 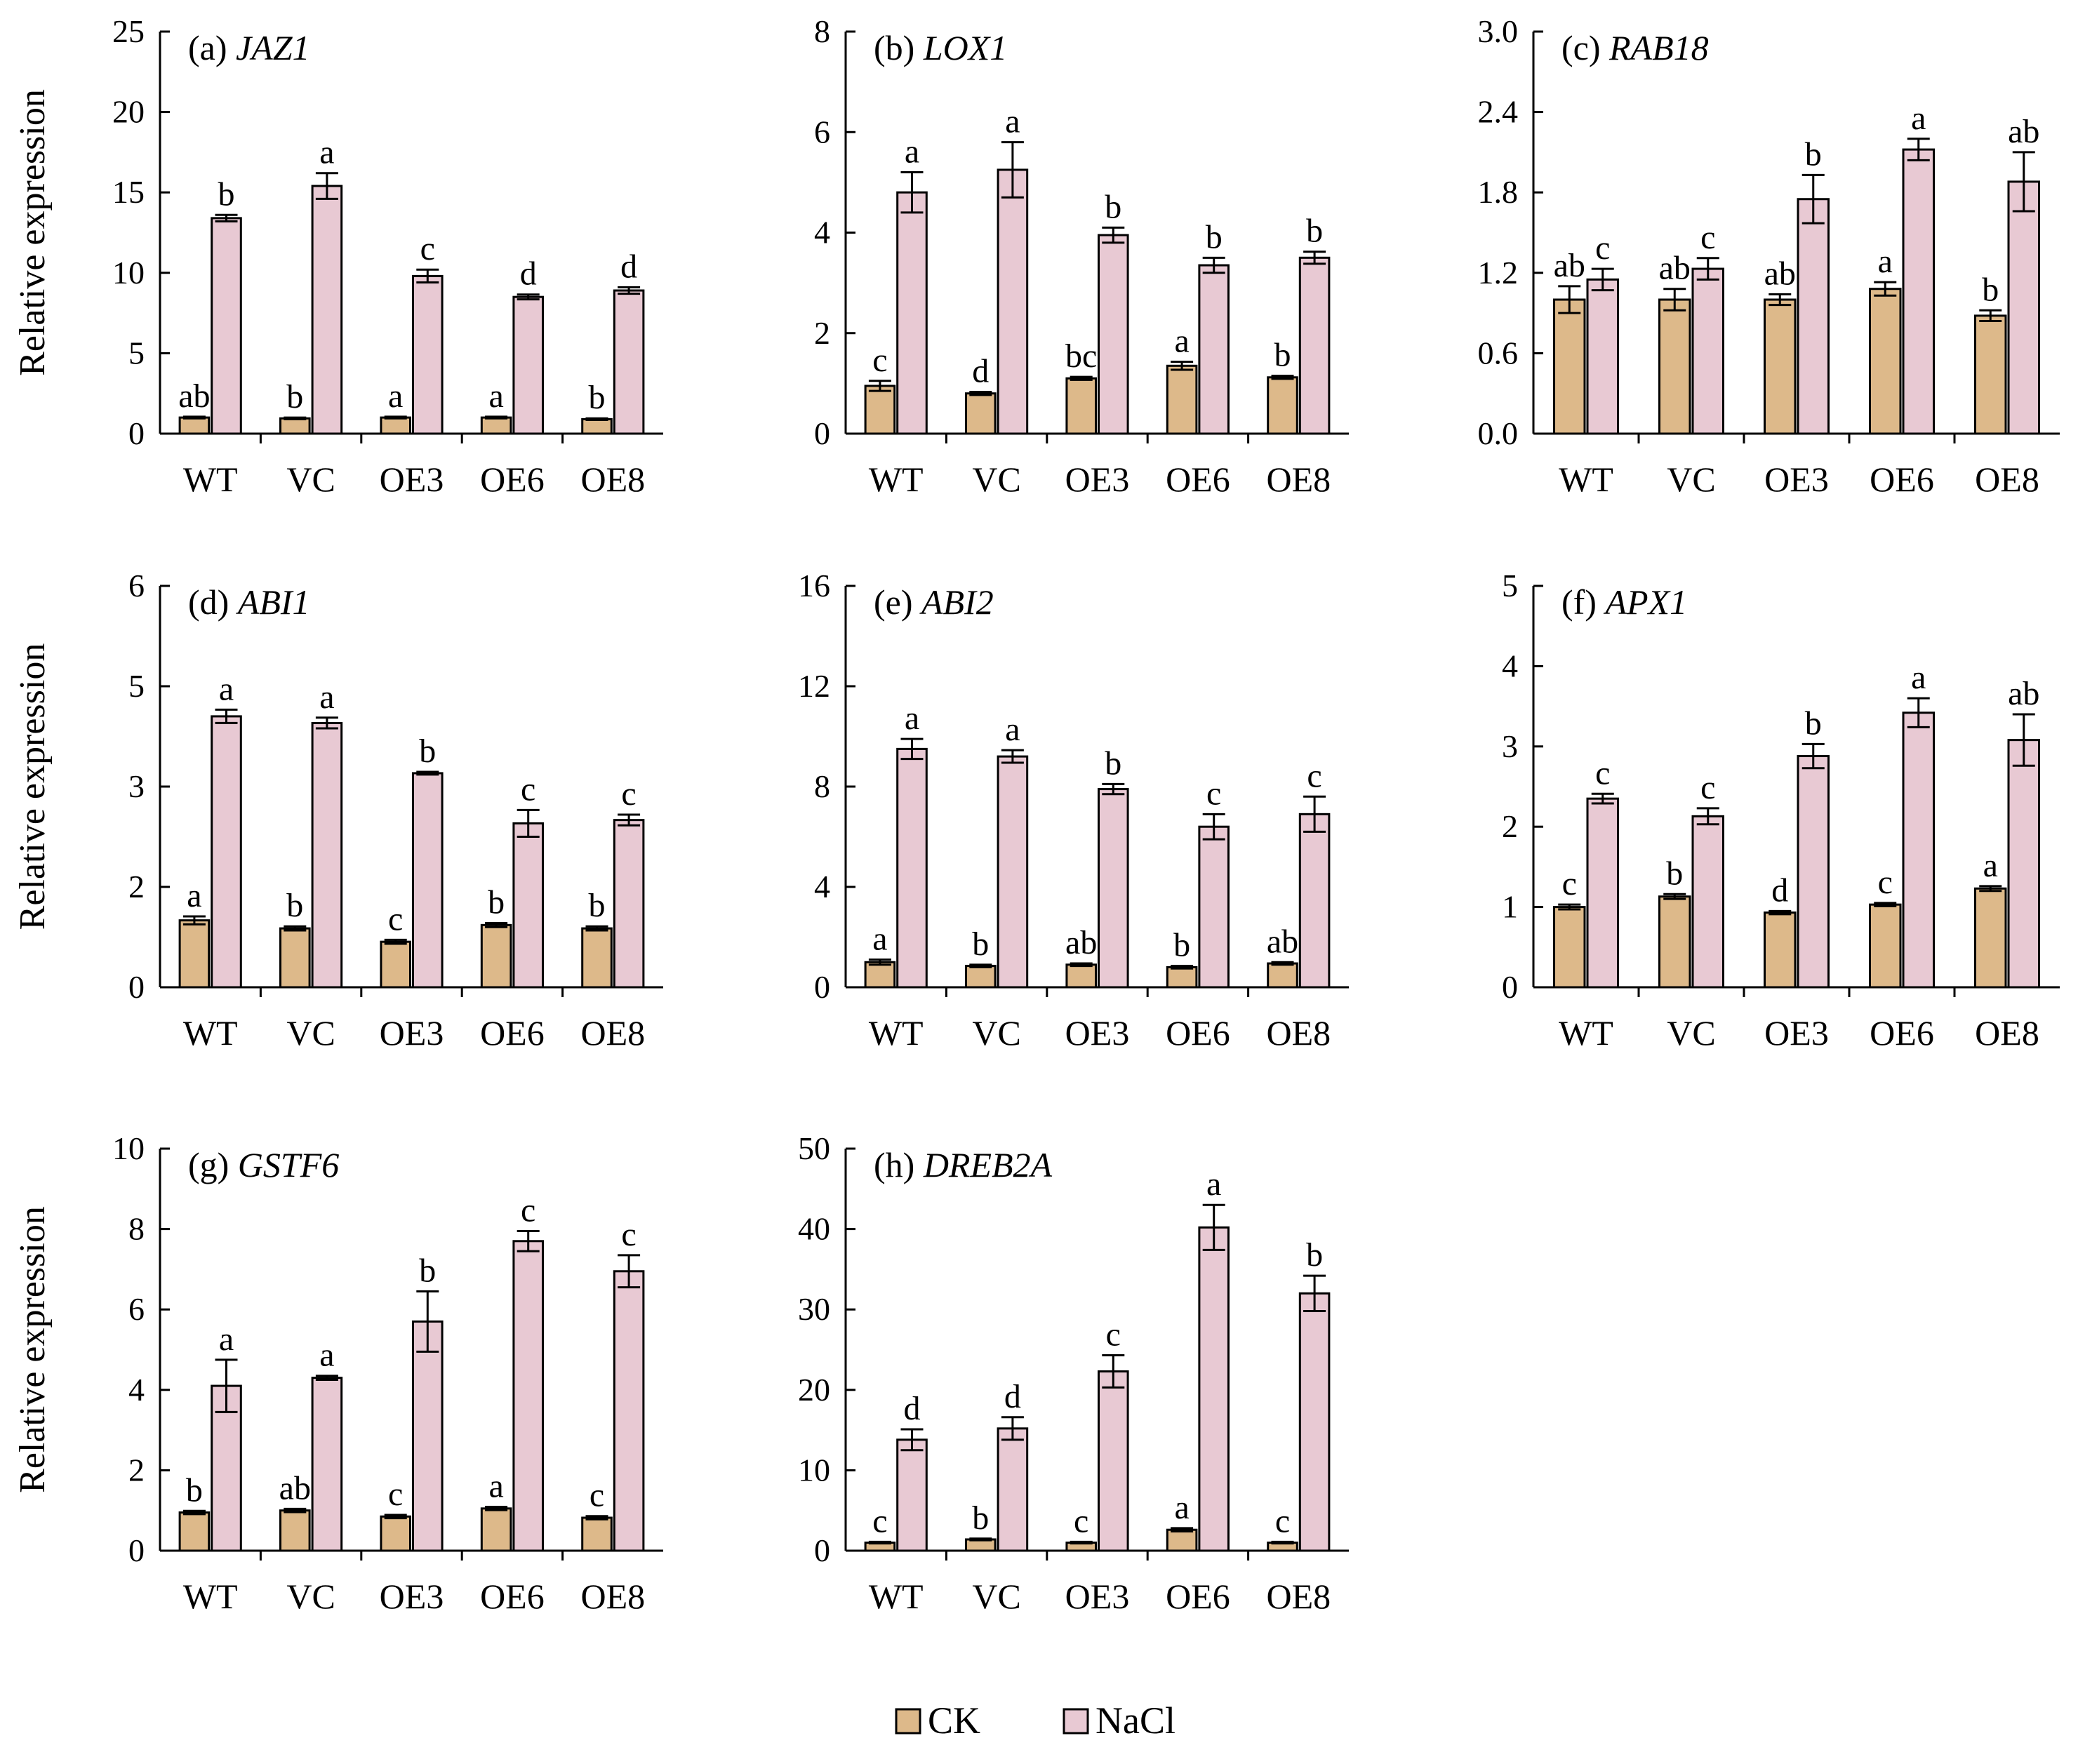 I want to click on panel-title: (a) JAZ1, so click(x=249, y=47).